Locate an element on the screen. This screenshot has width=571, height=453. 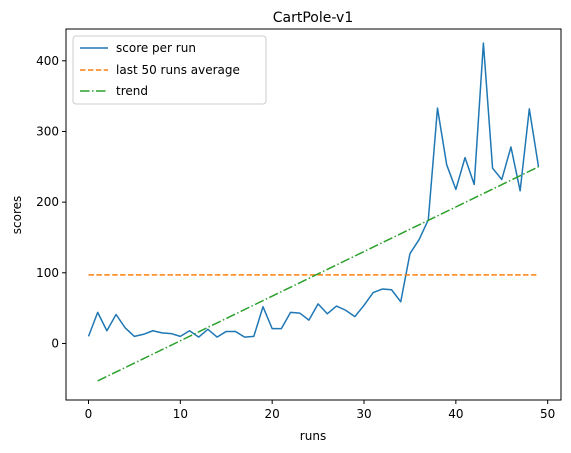
x-tick-label: 50 is located at coordinates (547, 414).